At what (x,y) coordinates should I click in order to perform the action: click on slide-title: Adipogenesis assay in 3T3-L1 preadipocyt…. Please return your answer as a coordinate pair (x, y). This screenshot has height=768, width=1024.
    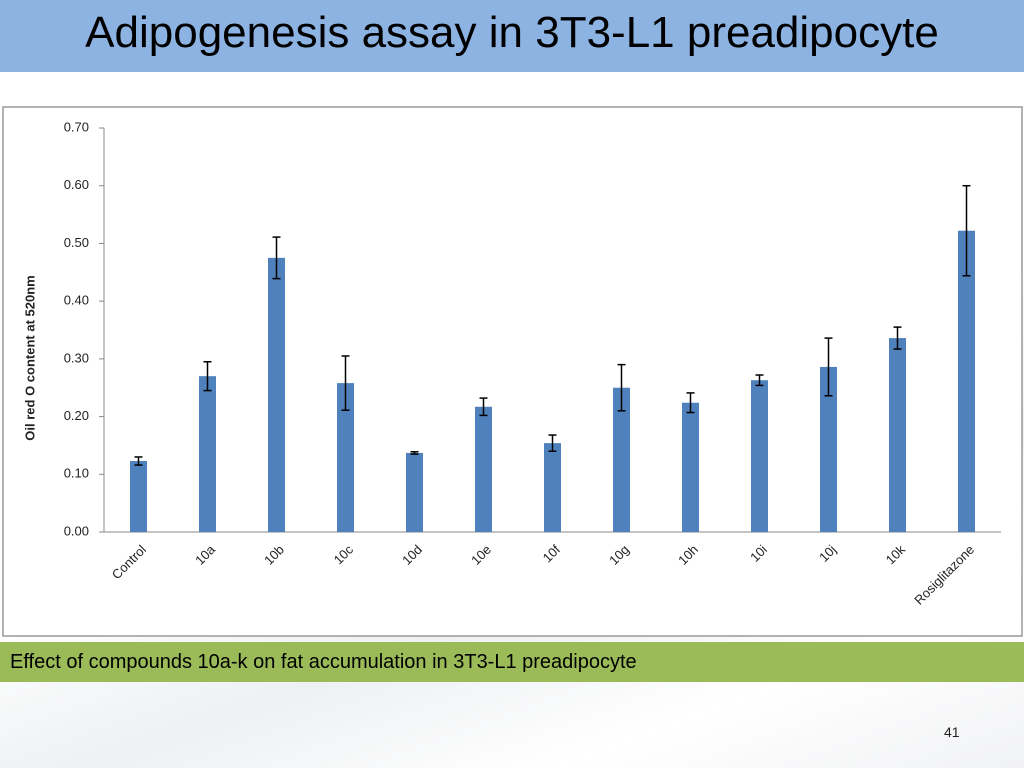
    Looking at the image, I should click on (512, 32).